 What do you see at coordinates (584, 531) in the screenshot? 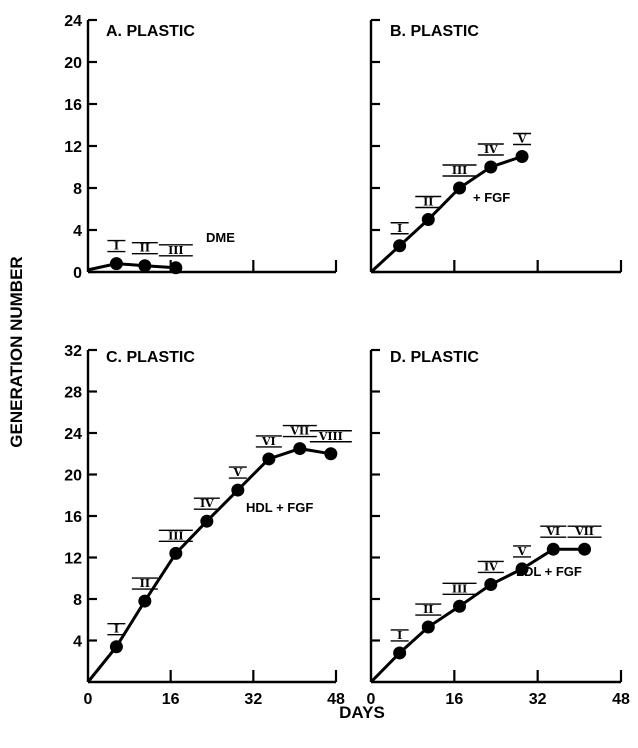
I see `panel-d-point-label: VII` at bounding box center [584, 531].